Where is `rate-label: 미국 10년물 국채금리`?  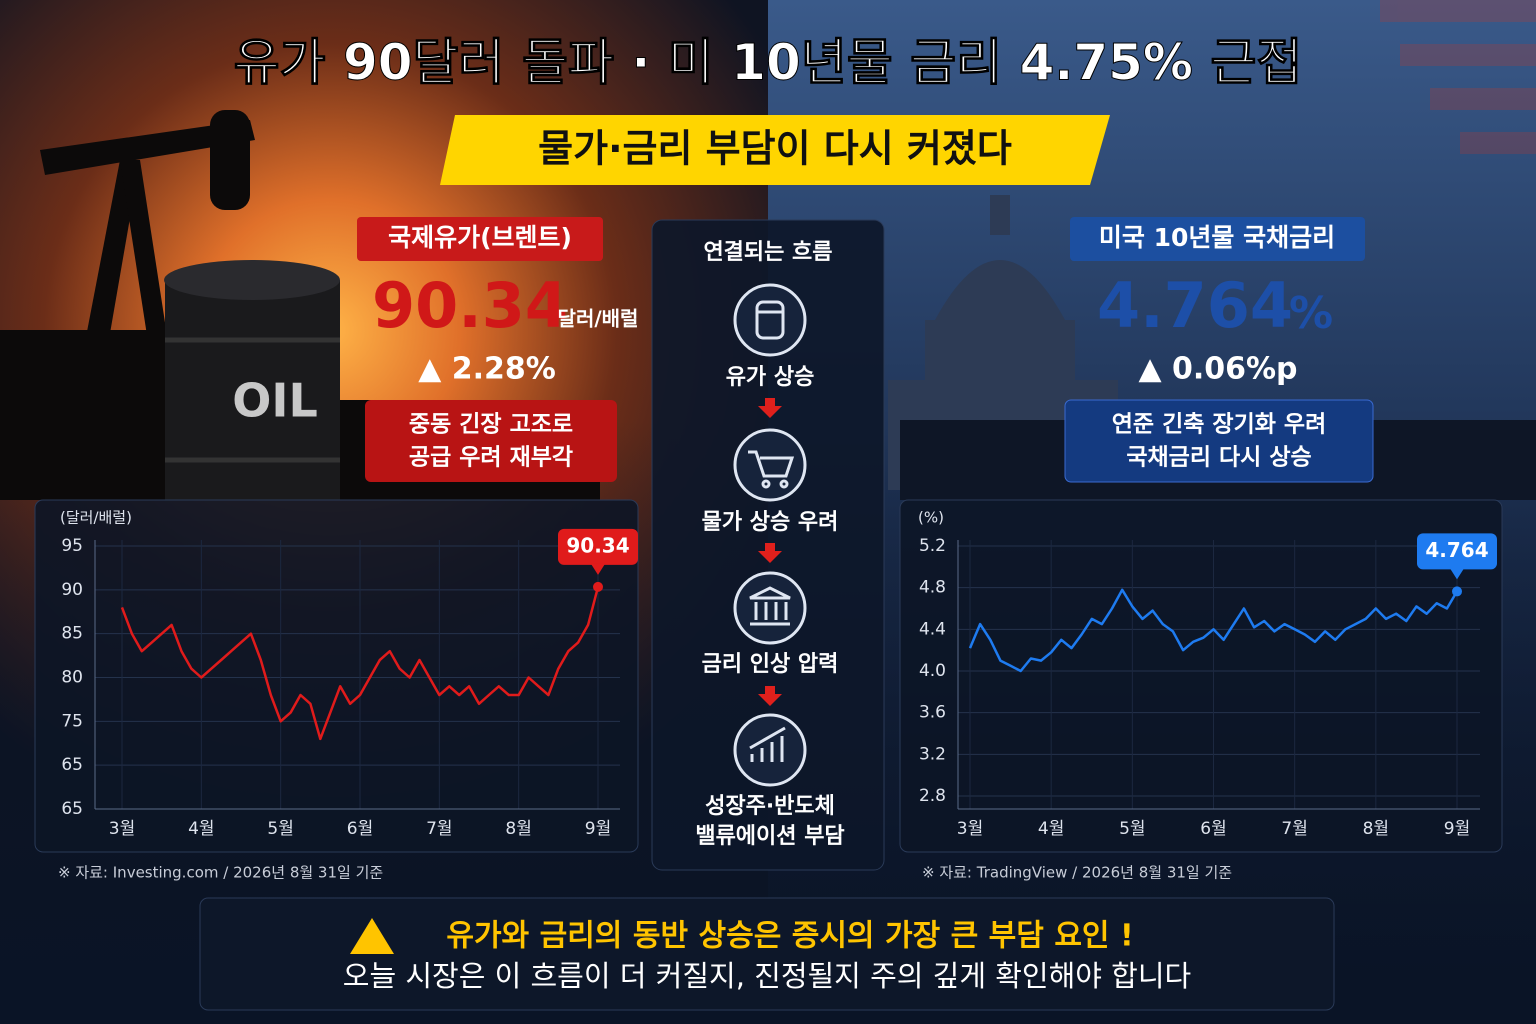 rate-label: 미국 10년물 국채금리 is located at coordinates (1217, 237).